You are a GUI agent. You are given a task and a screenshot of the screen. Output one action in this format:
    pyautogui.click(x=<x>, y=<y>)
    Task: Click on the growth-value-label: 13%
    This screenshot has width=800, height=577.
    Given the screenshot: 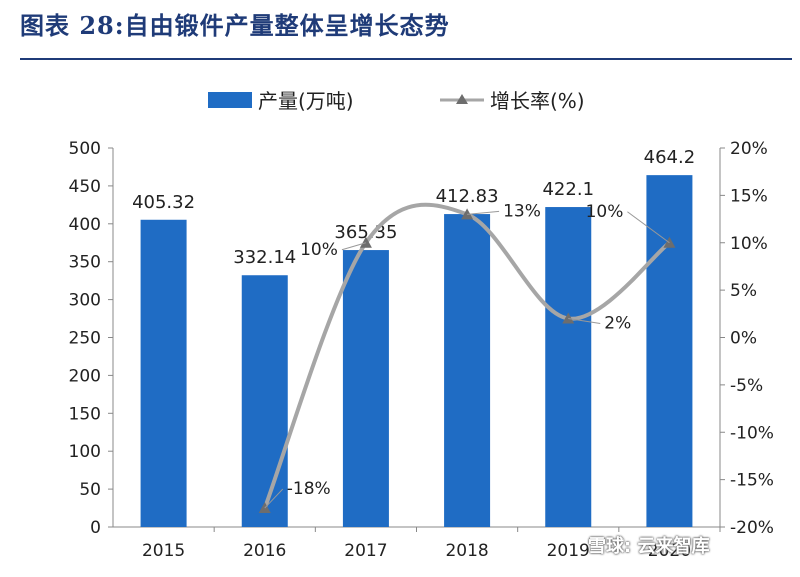 What is the action you would take?
    pyautogui.click(x=522, y=211)
    